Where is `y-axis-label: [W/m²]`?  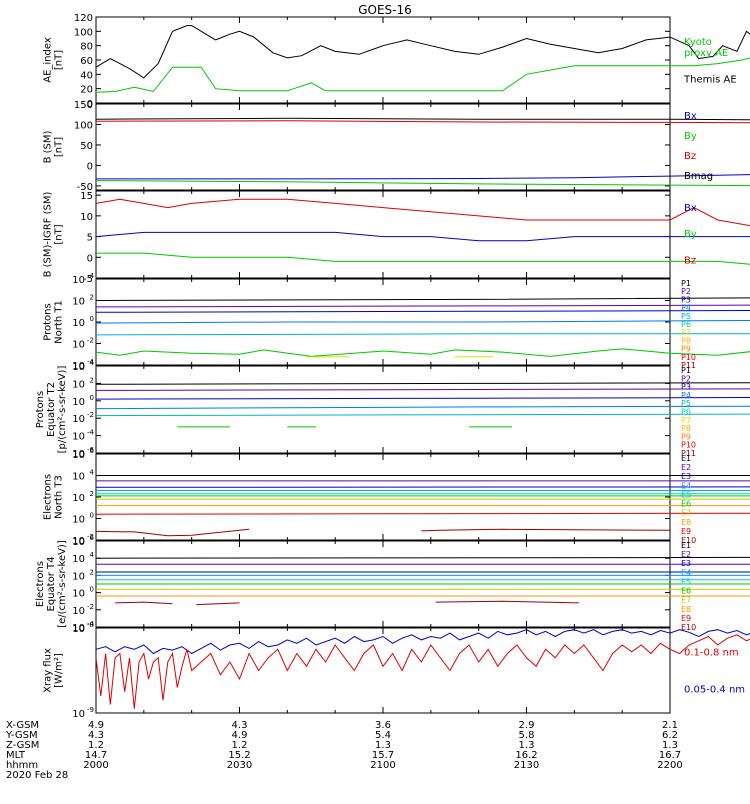 y-axis-label: [W/m²] is located at coordinates (59, 670).